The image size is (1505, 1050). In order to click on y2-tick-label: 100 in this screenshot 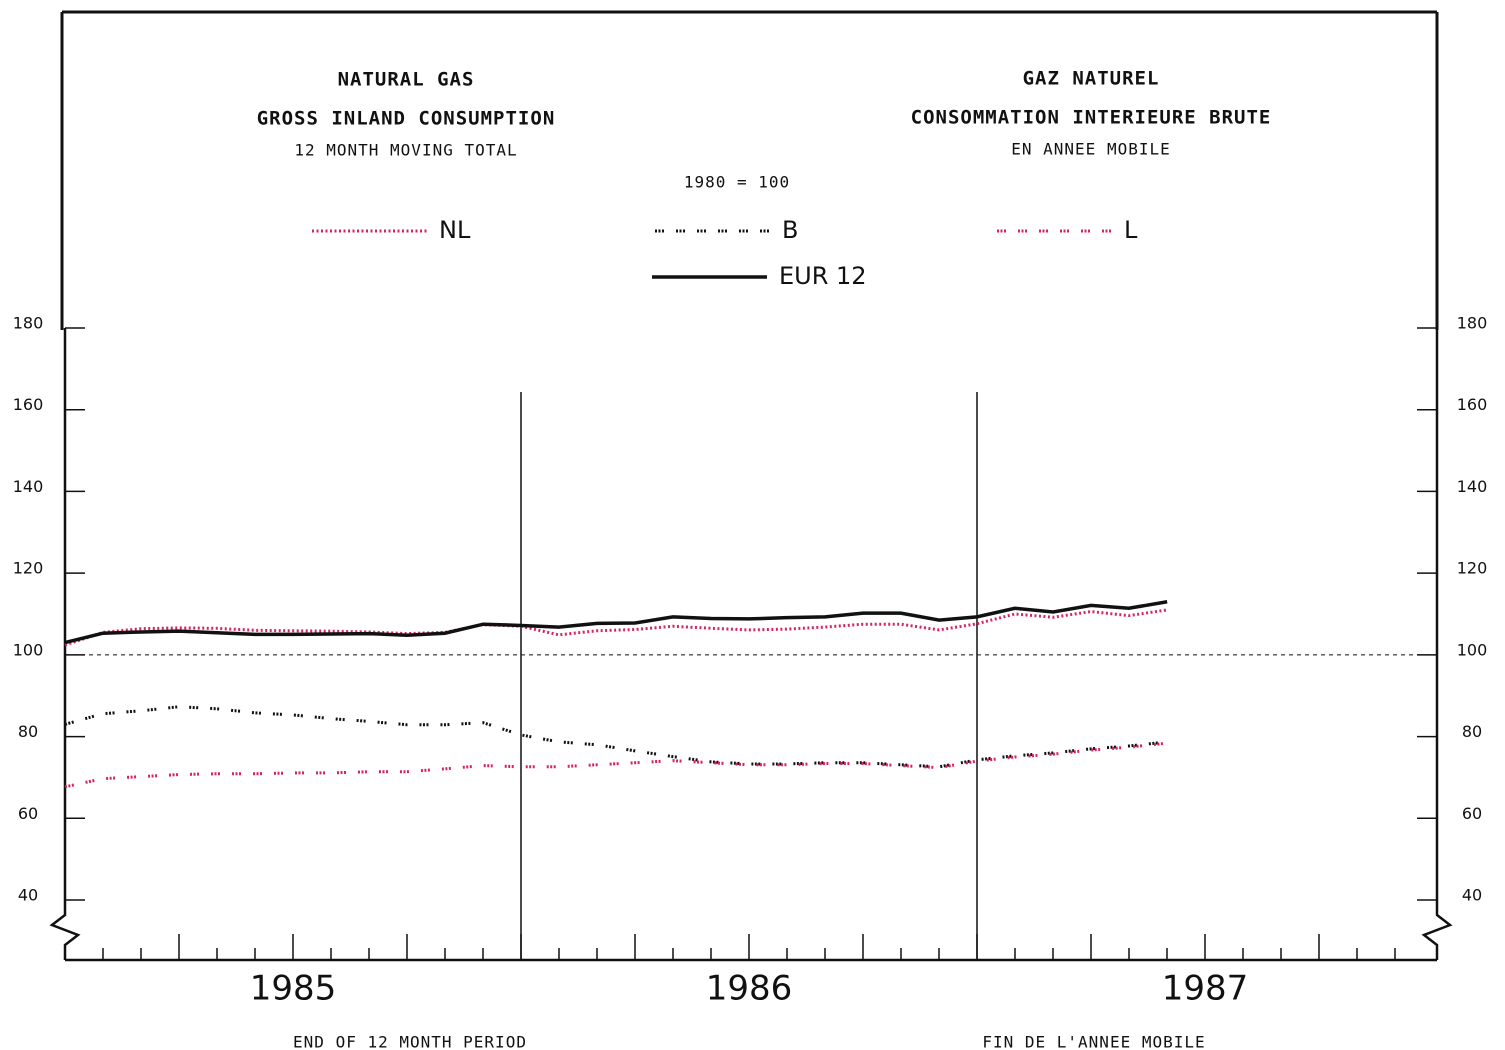, I will do `click(1472, 649)`.